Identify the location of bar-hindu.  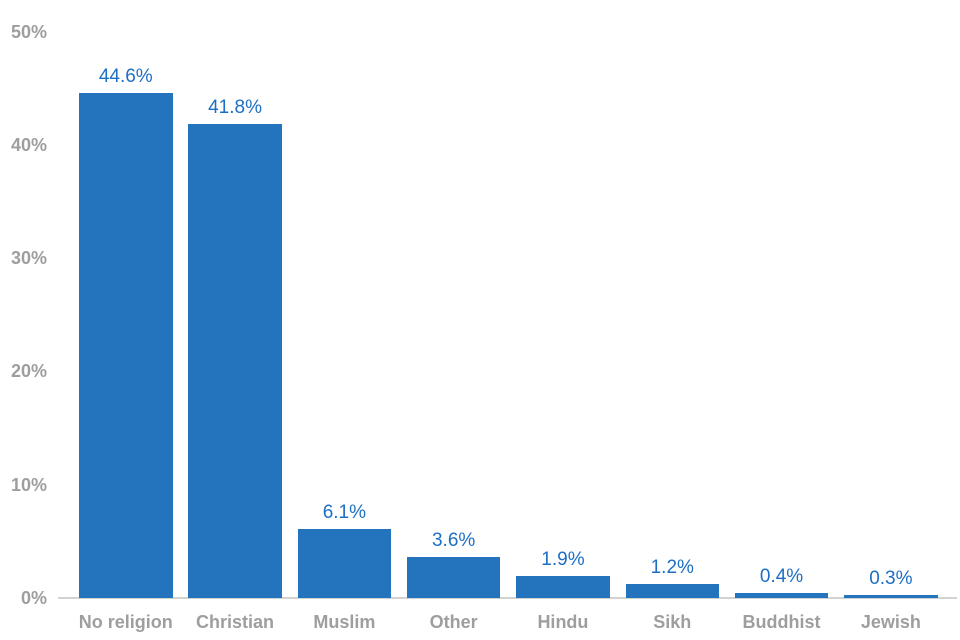
(563, 587).